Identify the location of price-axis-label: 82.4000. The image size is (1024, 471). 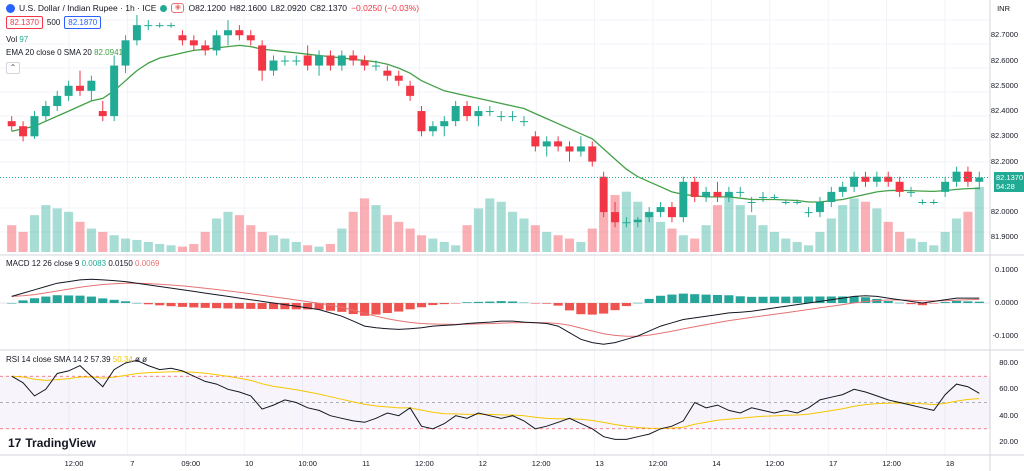
(1004, 111).